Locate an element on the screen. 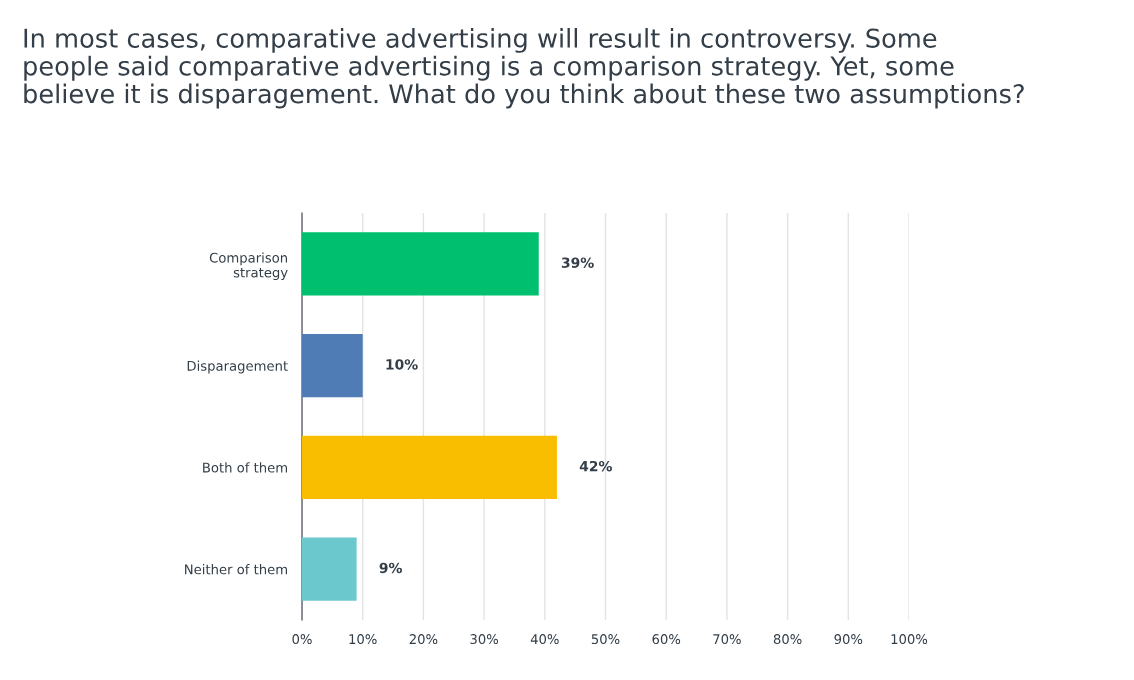 This screenshot has width=1134, height=680. x-tick-label: 100% is located at coordinates (909, 639).